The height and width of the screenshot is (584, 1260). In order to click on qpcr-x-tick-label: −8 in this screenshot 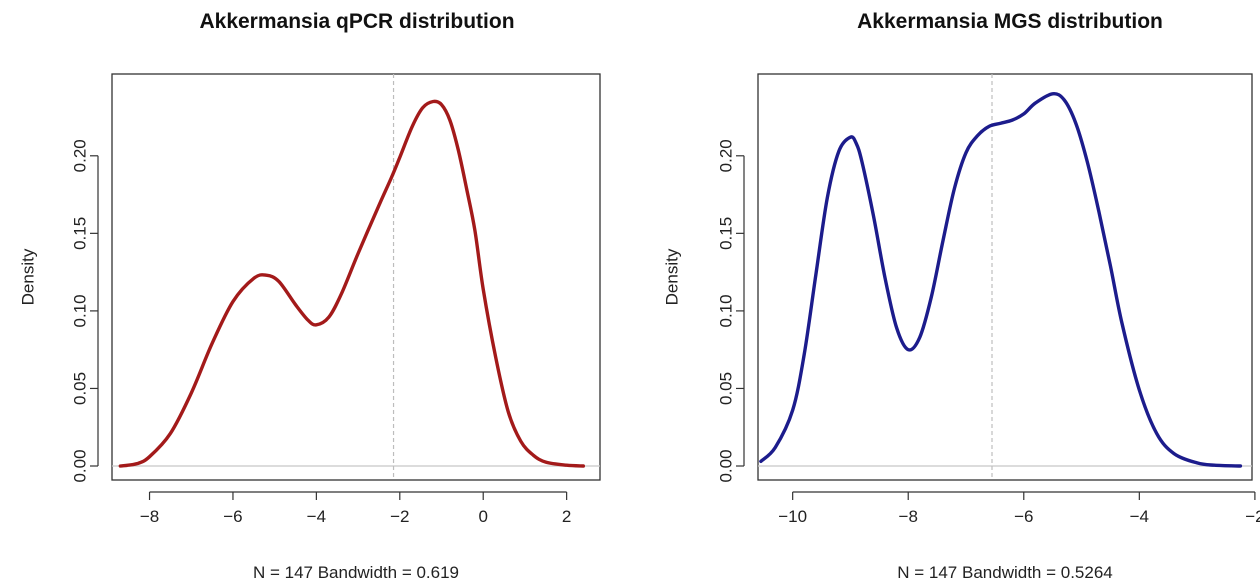, I will do `click(149, 516)`.